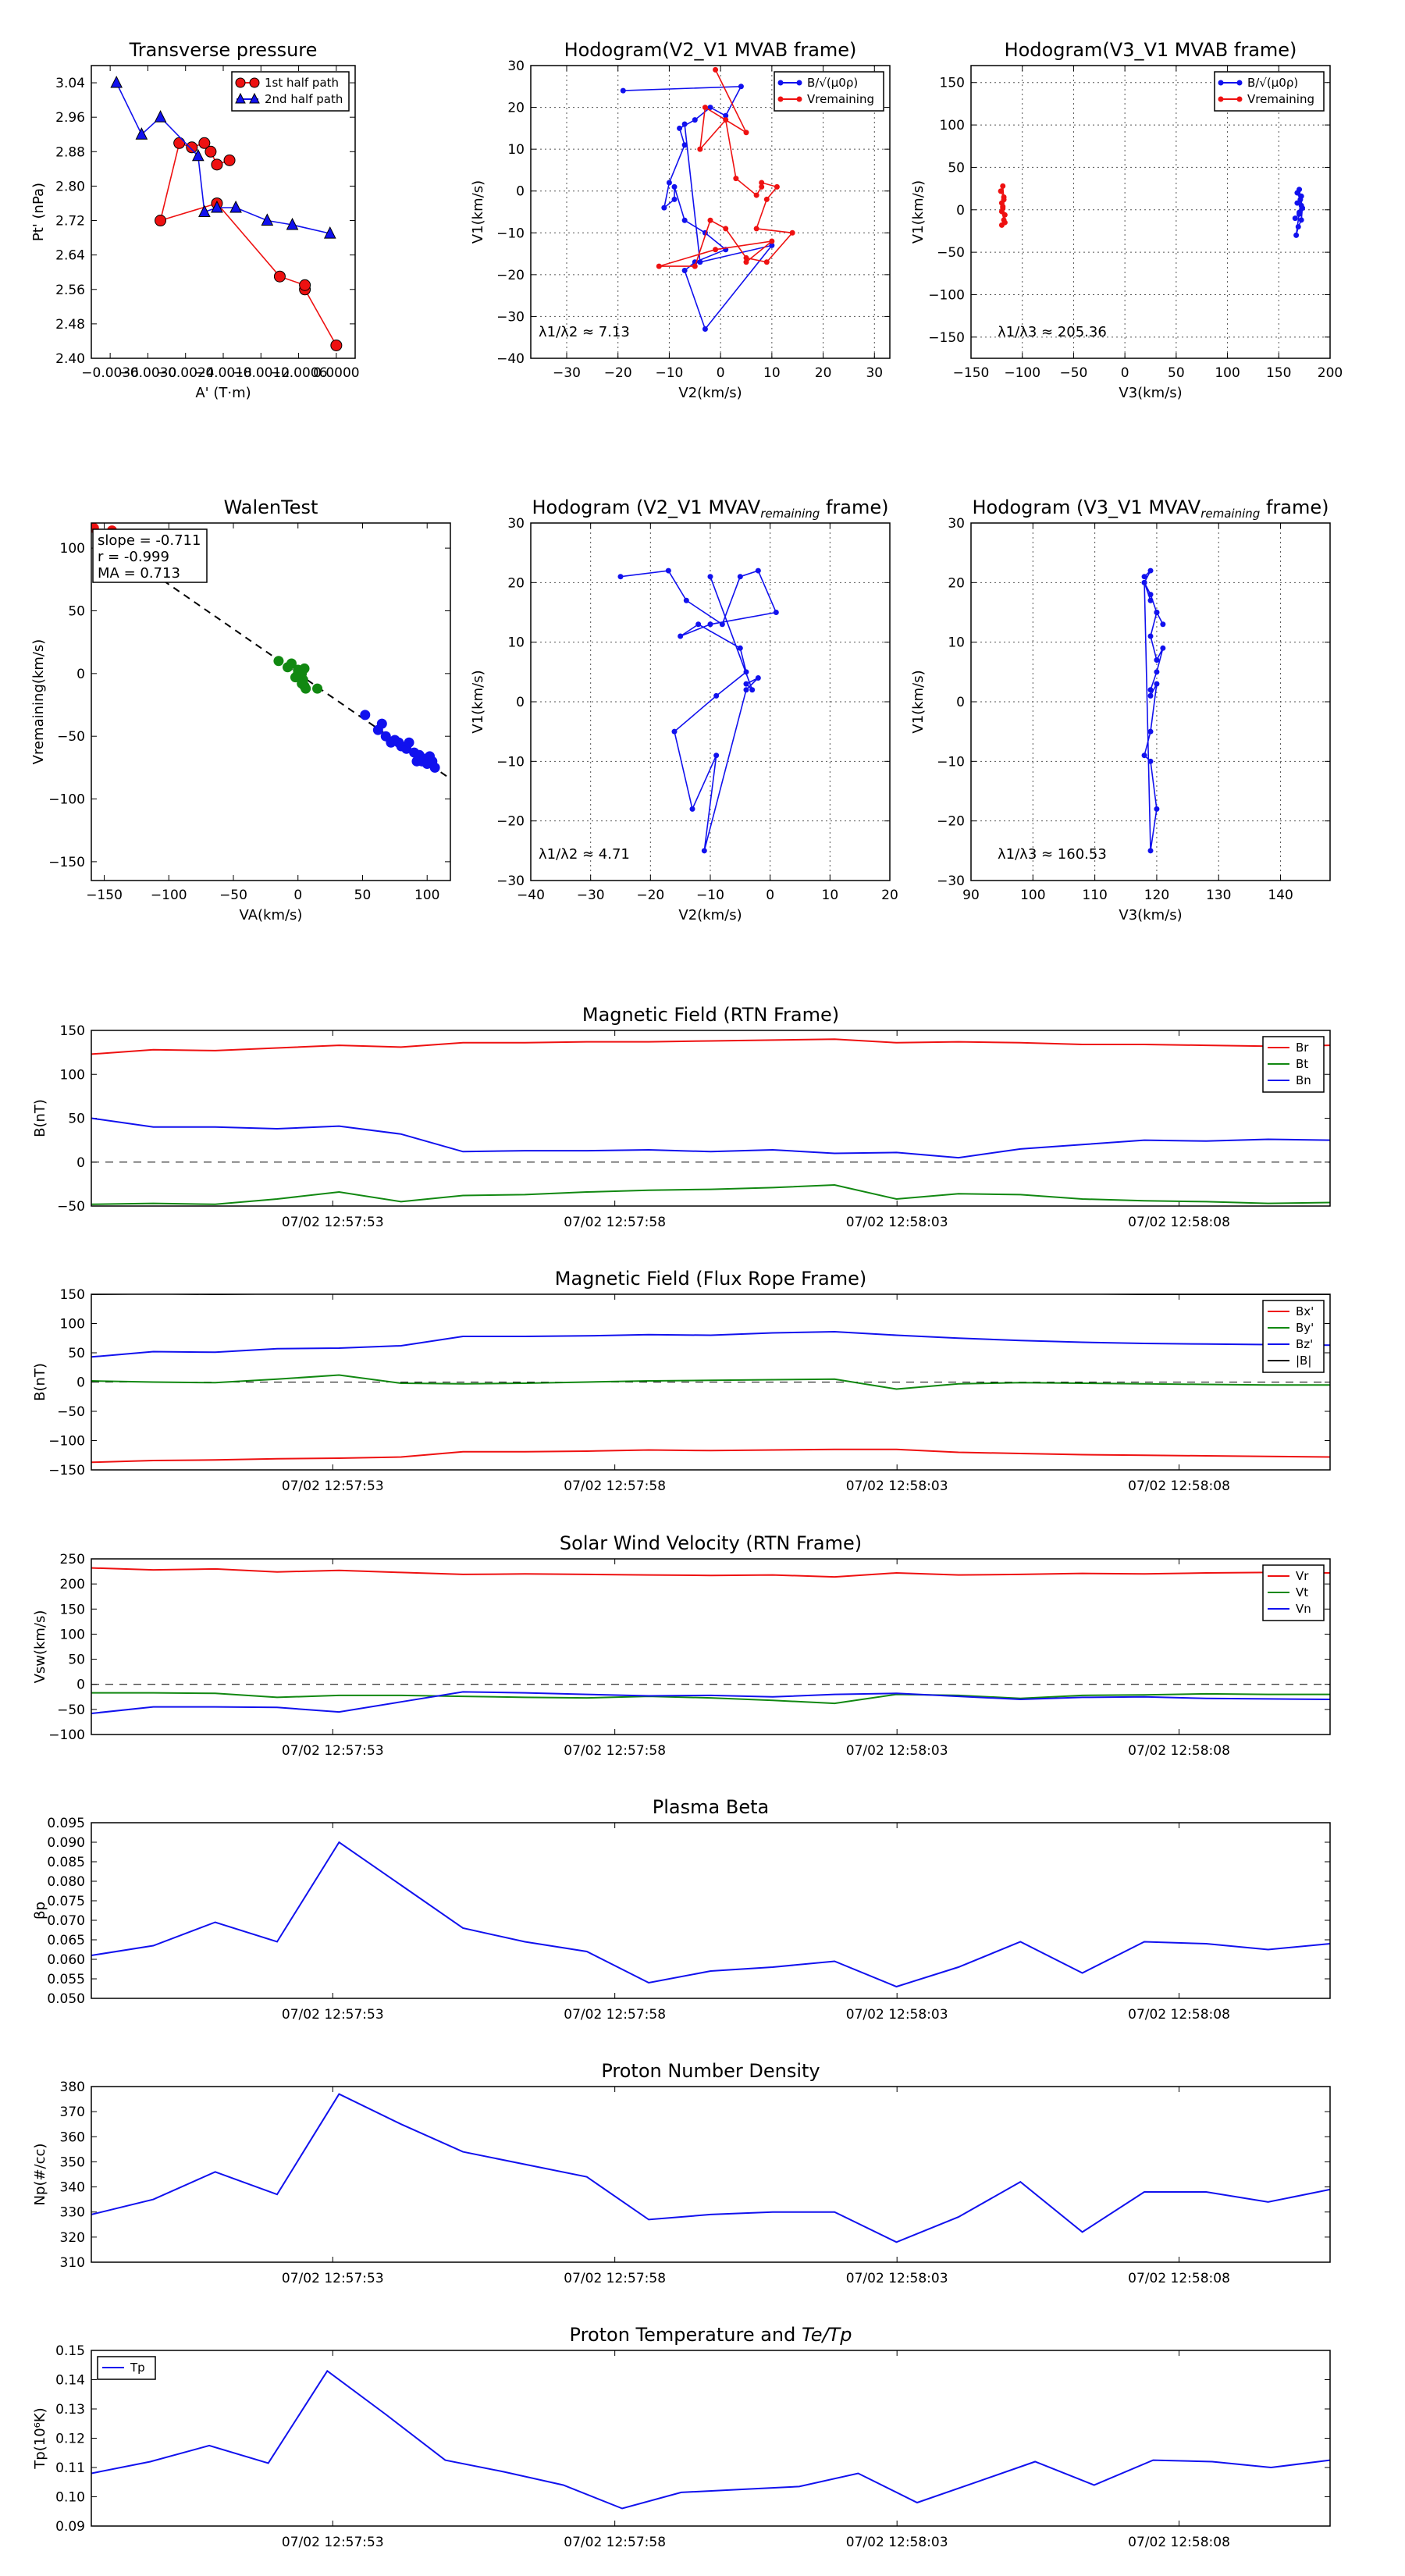  What do you see at coordinates (478, 212) in the screenshot?
I see `y-axis-label: V1(km/s)` at bounding box center [478, 212].